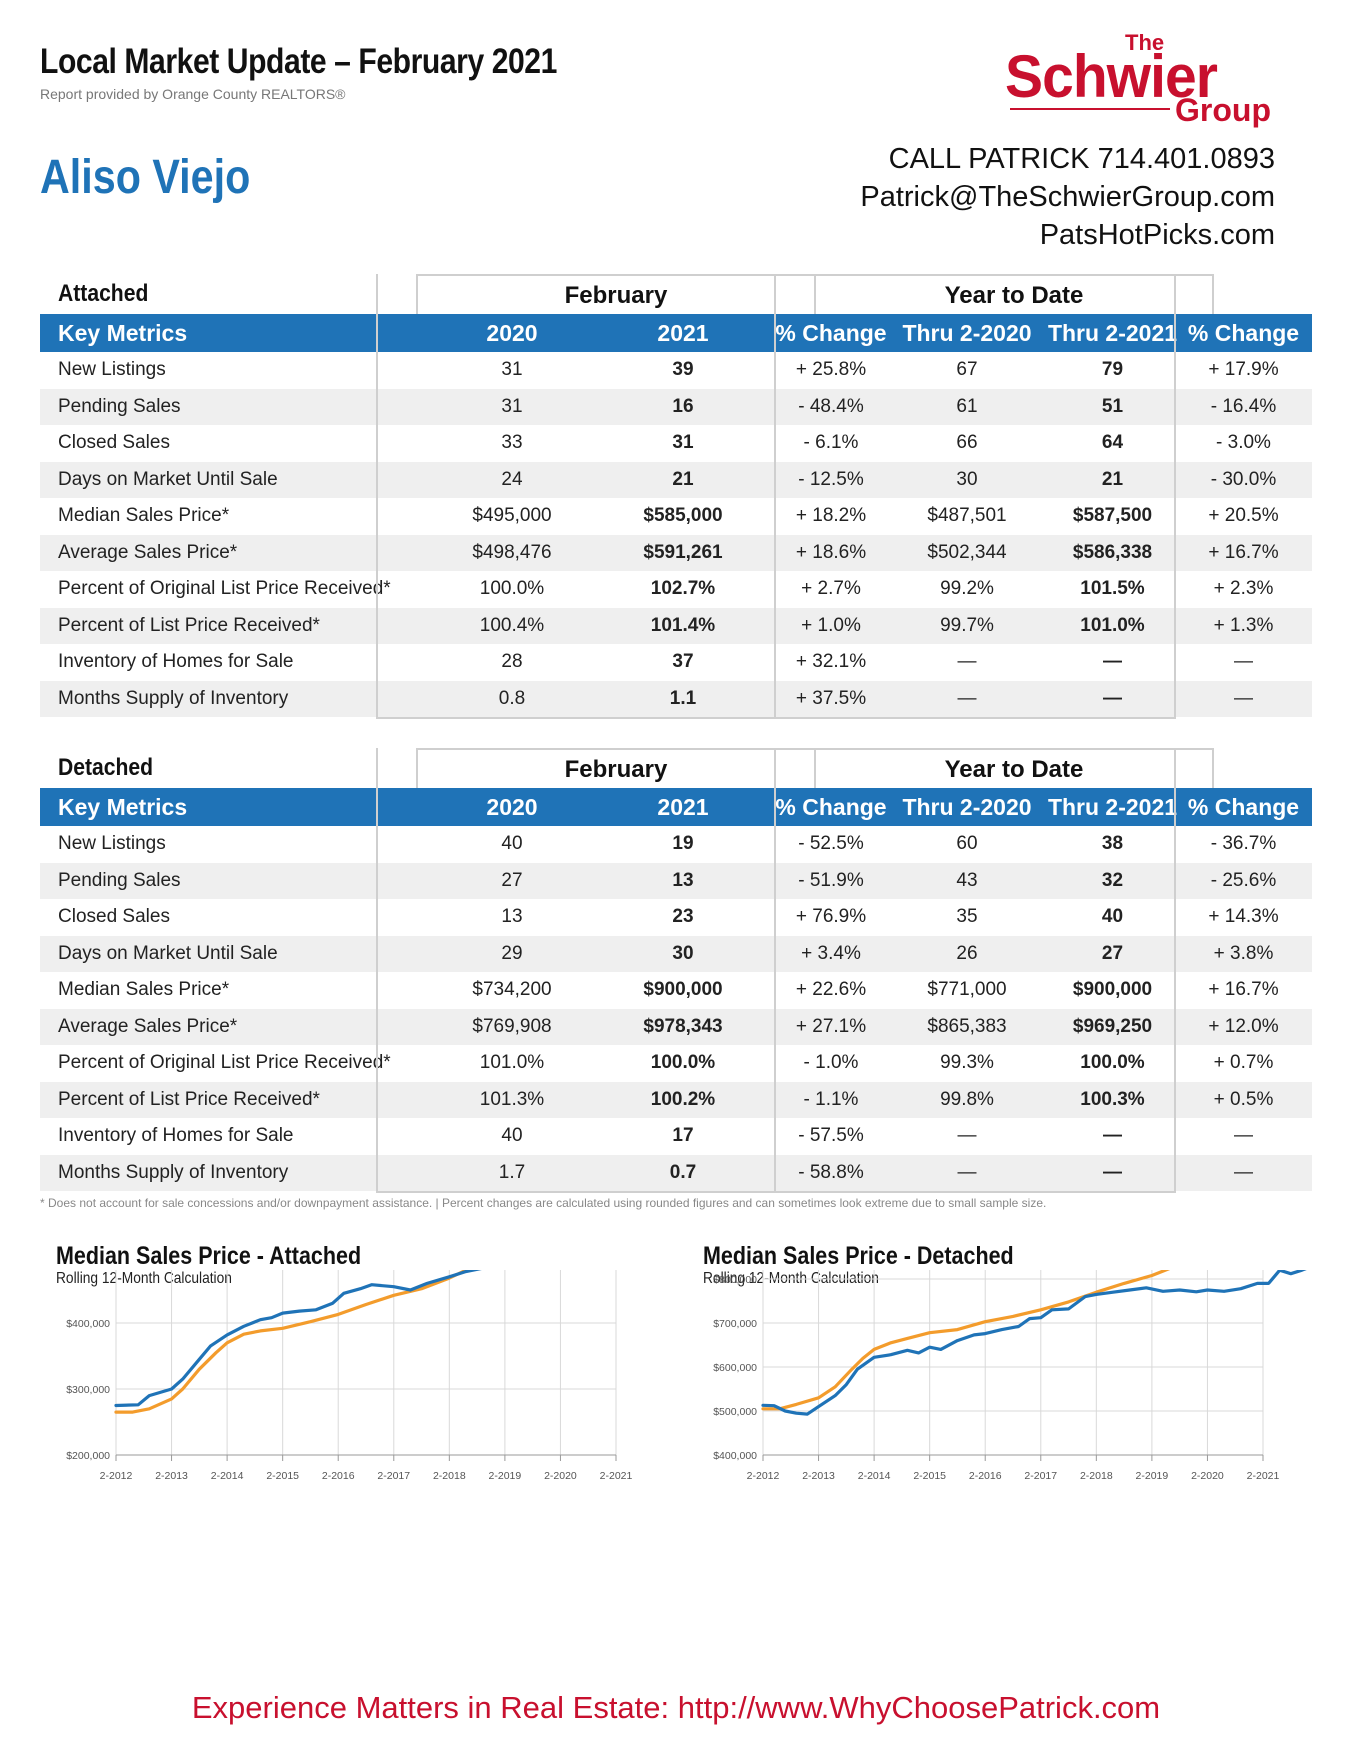 The image size is (1352, 1749). What do you see at coordinates (967, 1062) in the screenshot?
I see `metric-value: 99.3%` at bounding box center [967, 1062].